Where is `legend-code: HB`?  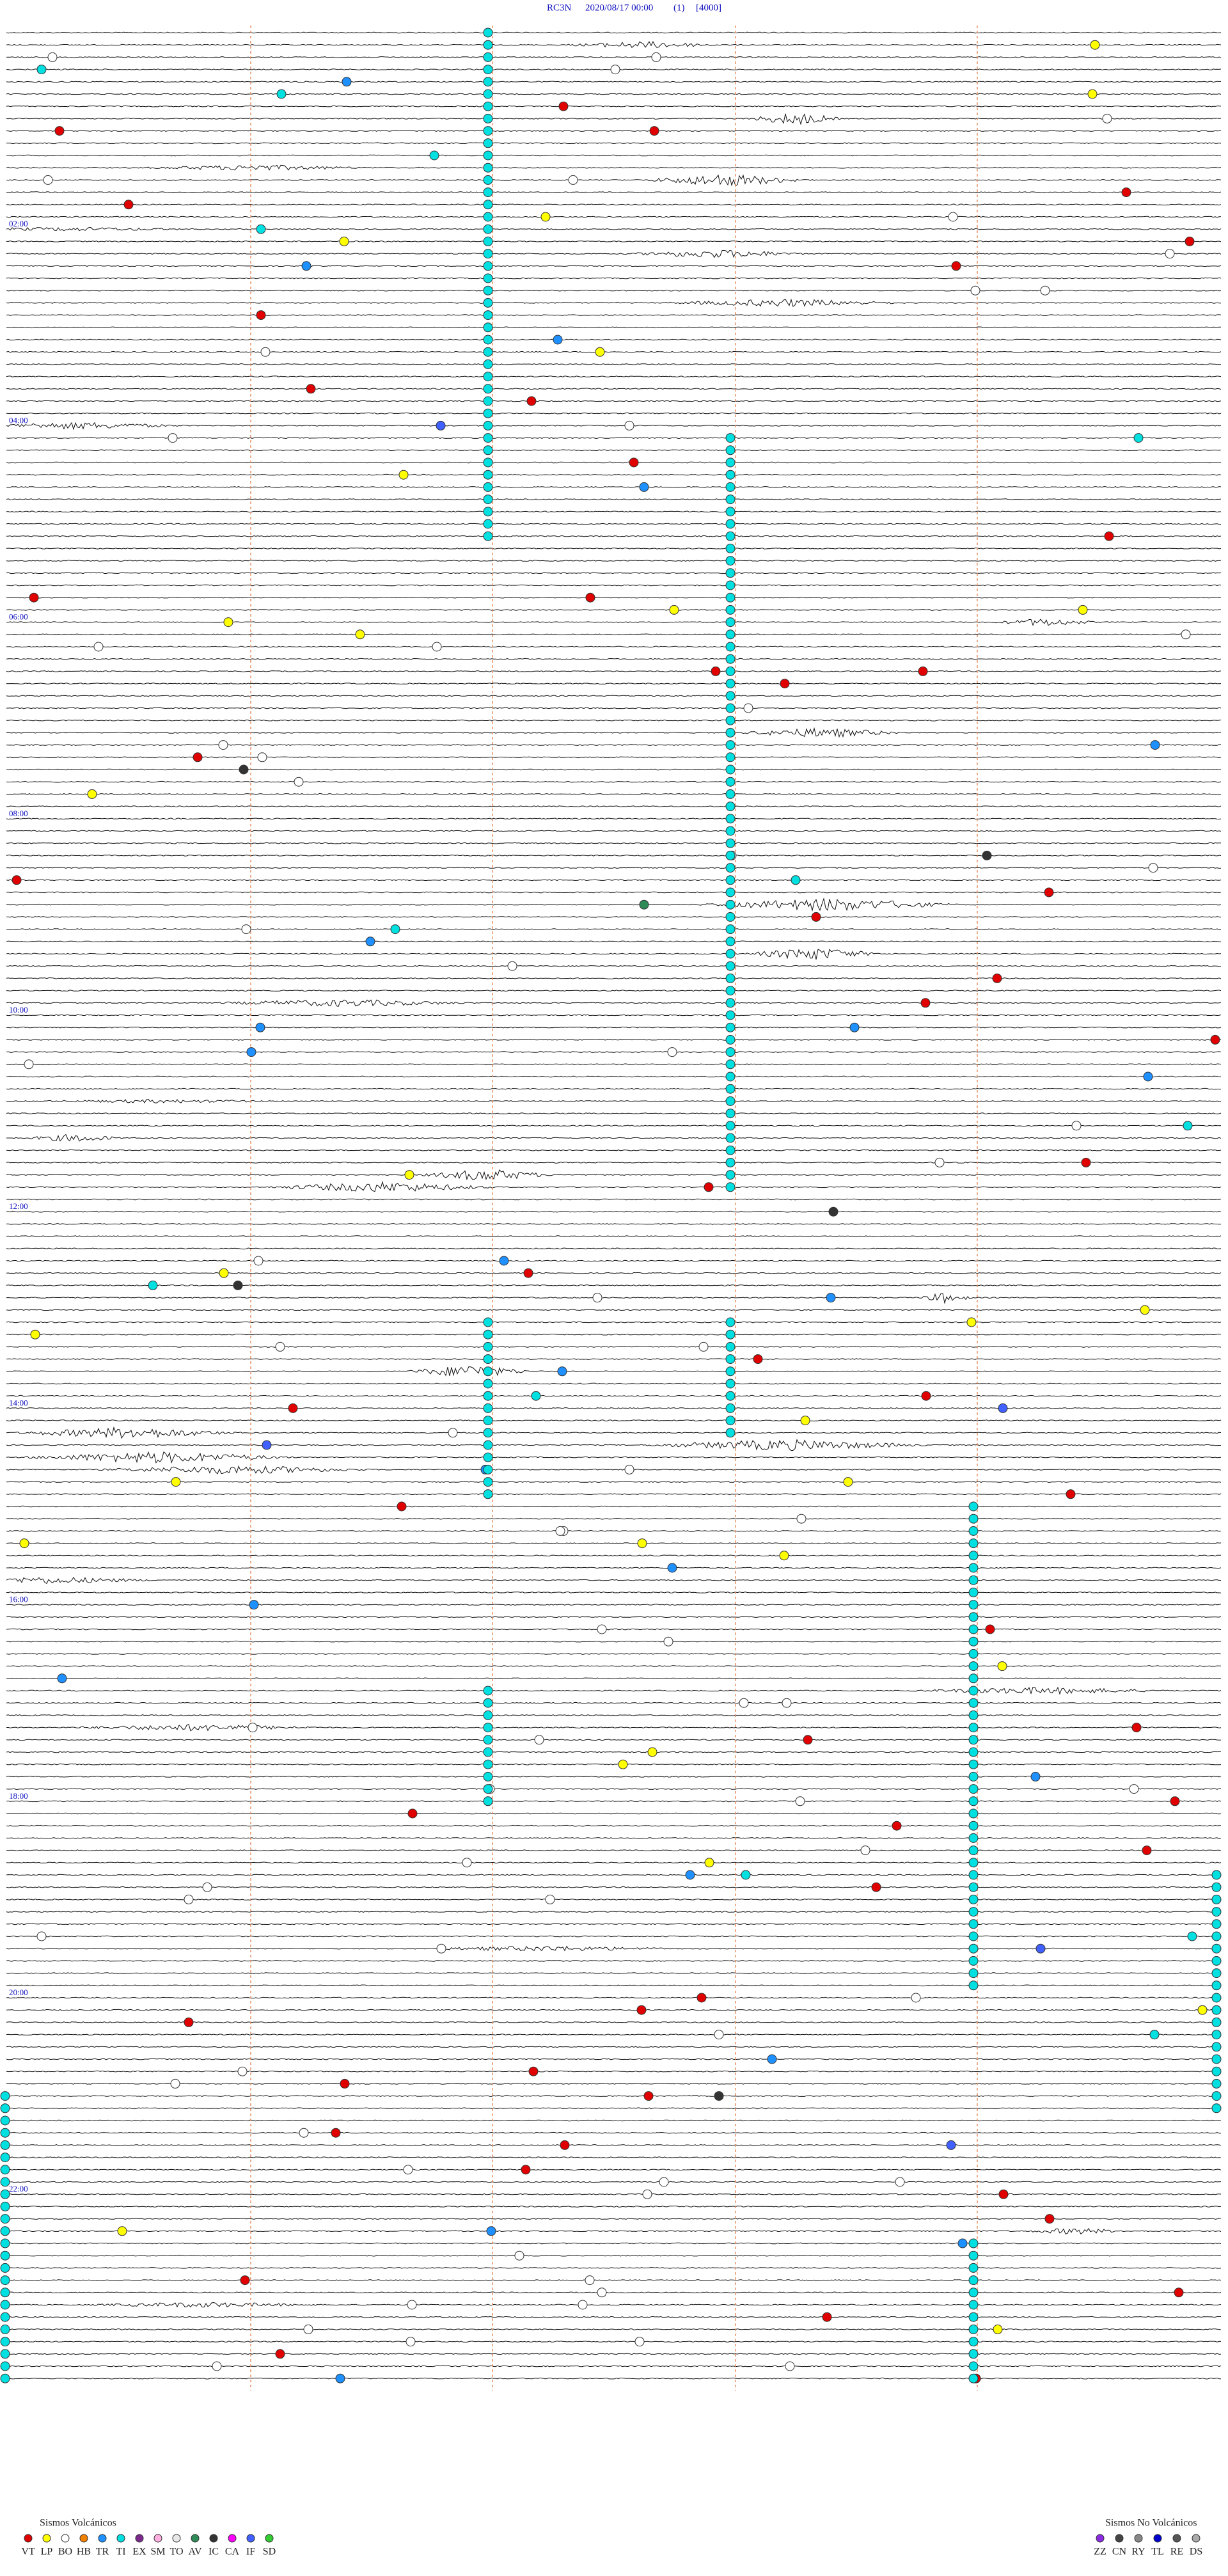 legend-code: HB is located at coordinates (84, 2552).